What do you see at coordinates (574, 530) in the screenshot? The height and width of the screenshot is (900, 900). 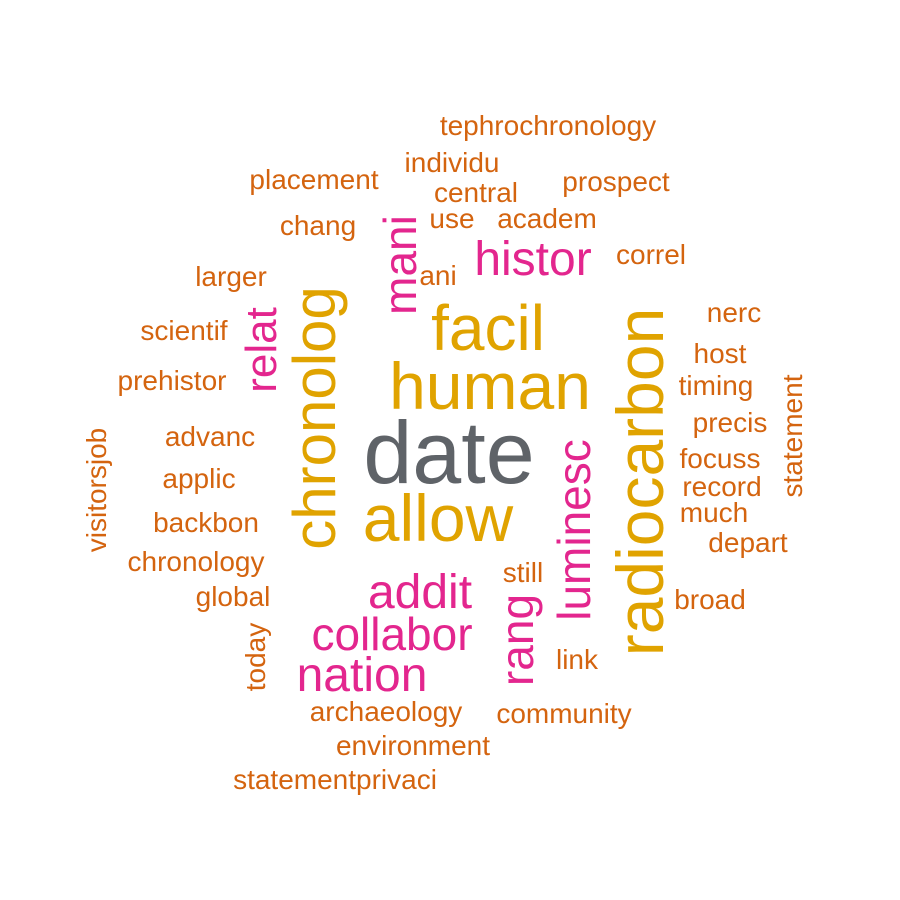 I see `word-luminesc: luminesc` at bounding box center [574, 530].